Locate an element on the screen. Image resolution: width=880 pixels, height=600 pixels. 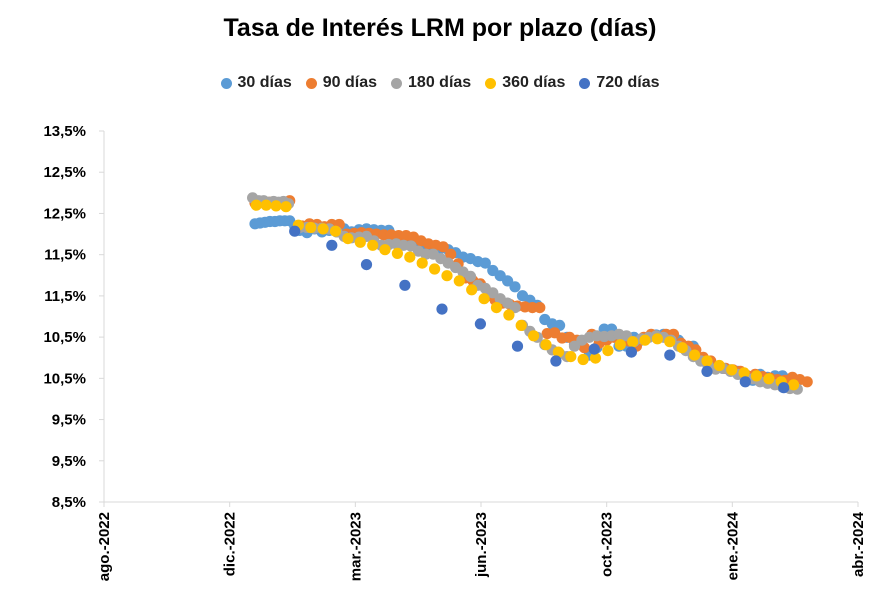
legend-label-360: 360 días is located at coordinates (534, 82).